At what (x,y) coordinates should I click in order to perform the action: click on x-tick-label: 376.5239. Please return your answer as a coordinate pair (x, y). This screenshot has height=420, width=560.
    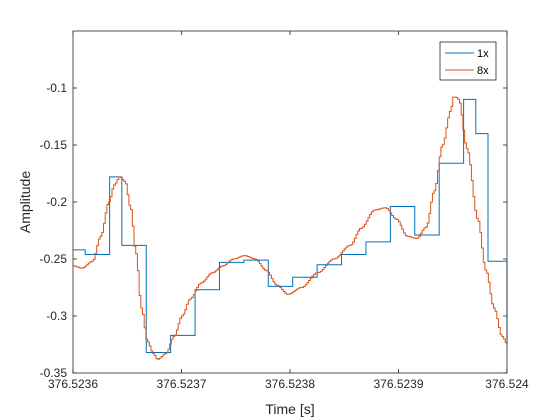
    Looking at the image, I should click on (398, 384).